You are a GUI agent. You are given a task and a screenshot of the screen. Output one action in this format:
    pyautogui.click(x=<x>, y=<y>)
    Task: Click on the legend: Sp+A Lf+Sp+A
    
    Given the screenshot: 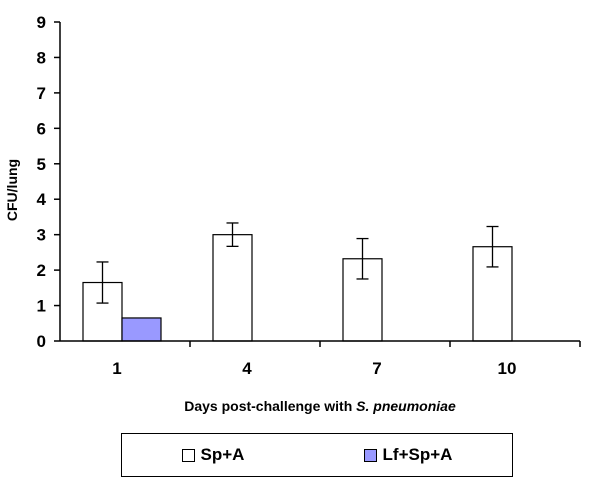 What is the action you would take?
    pyautogui.click(x=317, y=455)
    